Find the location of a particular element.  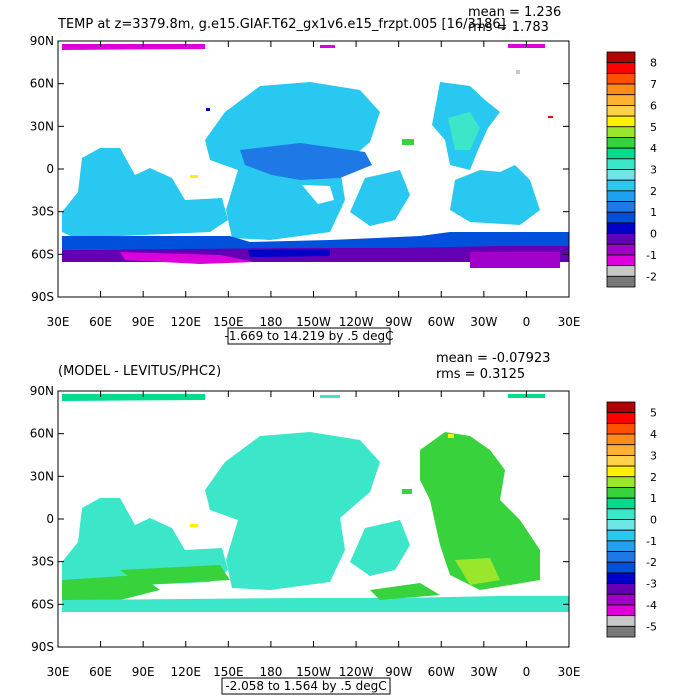

field-so1-top is located at coordinates (315, 241).